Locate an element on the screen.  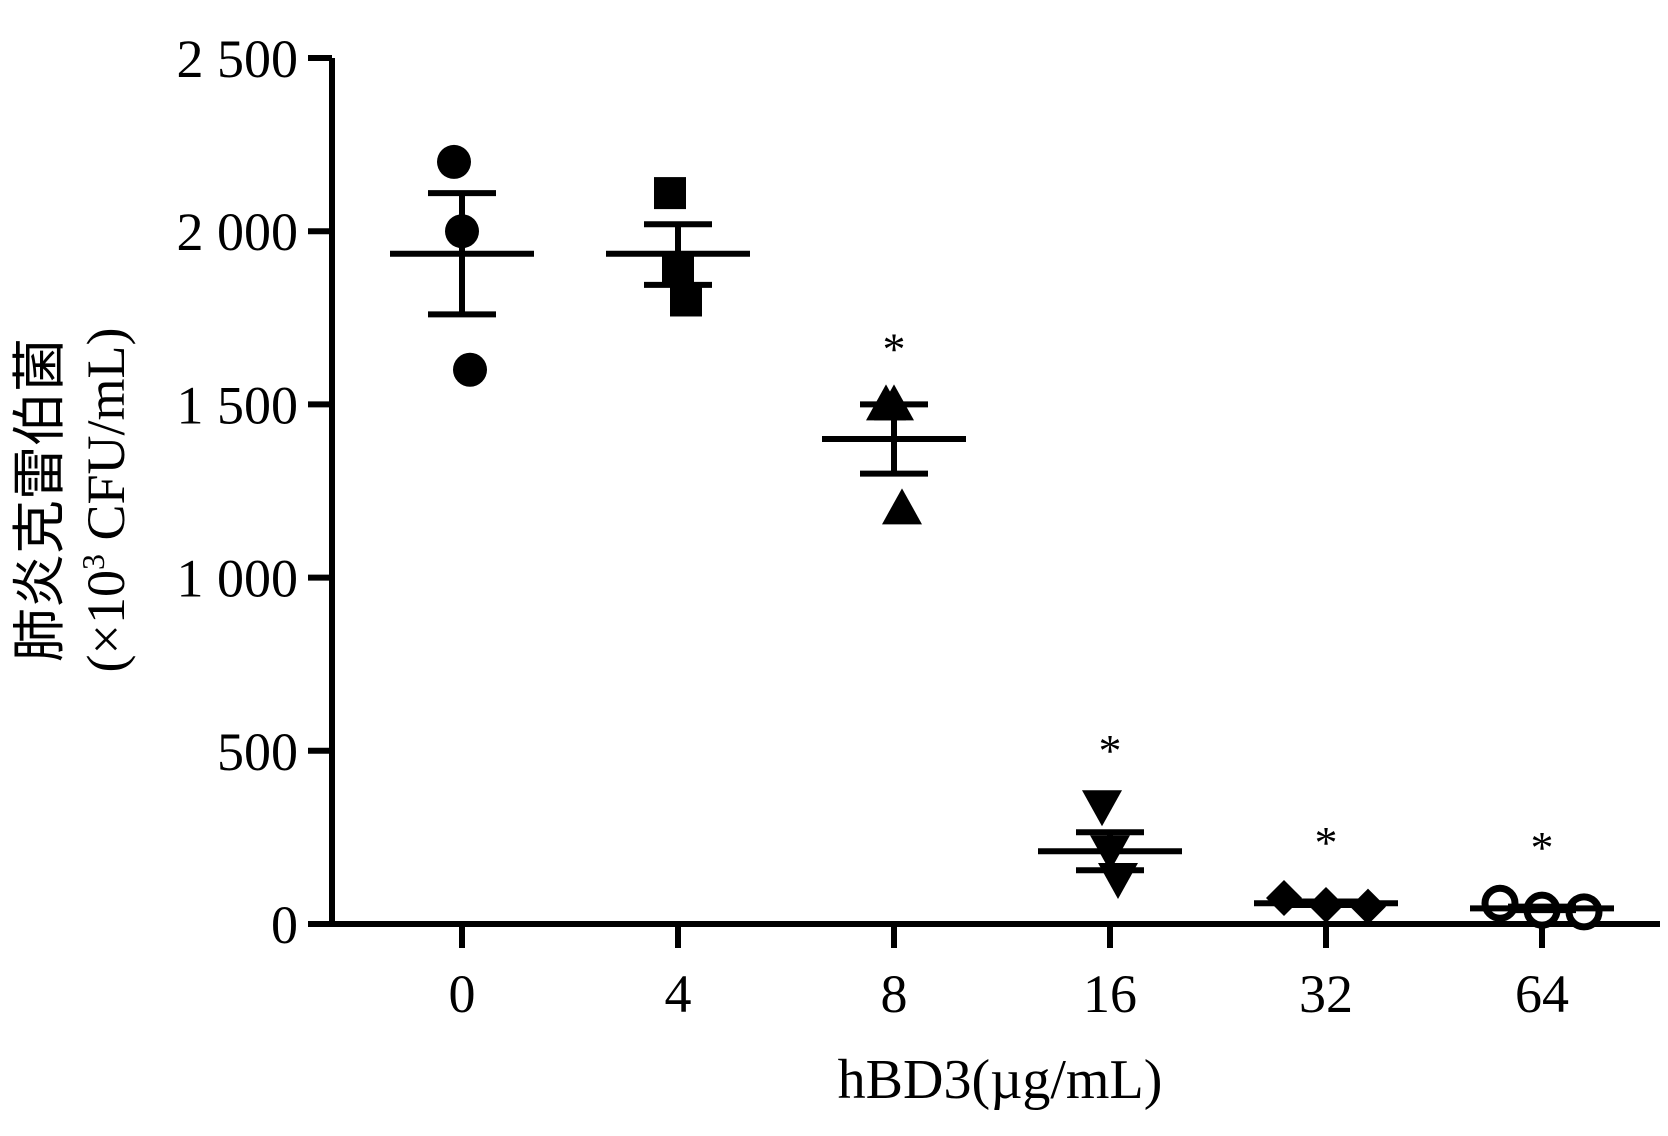
x-tick-label: 0 is located at coordinates (462, 994).